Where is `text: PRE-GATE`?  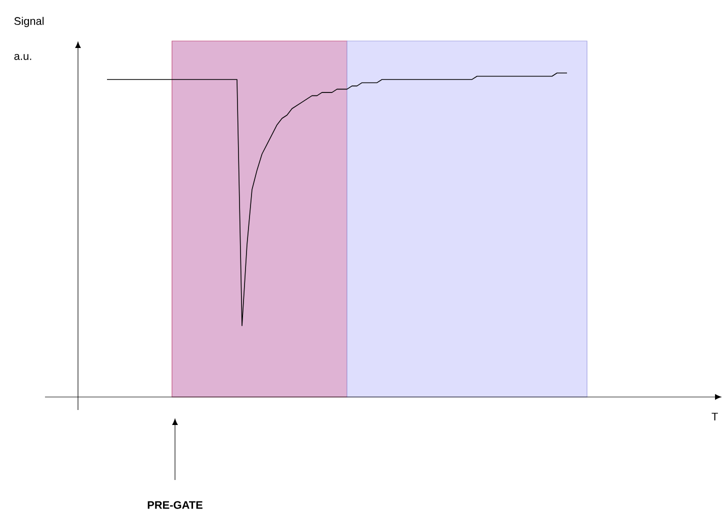 text: PRE-GATE is located at coordinates (175, 505).